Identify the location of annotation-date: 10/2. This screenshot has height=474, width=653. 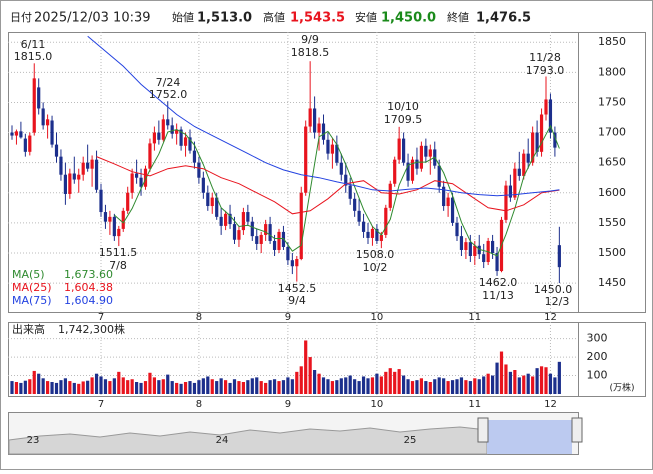
(375, 267).